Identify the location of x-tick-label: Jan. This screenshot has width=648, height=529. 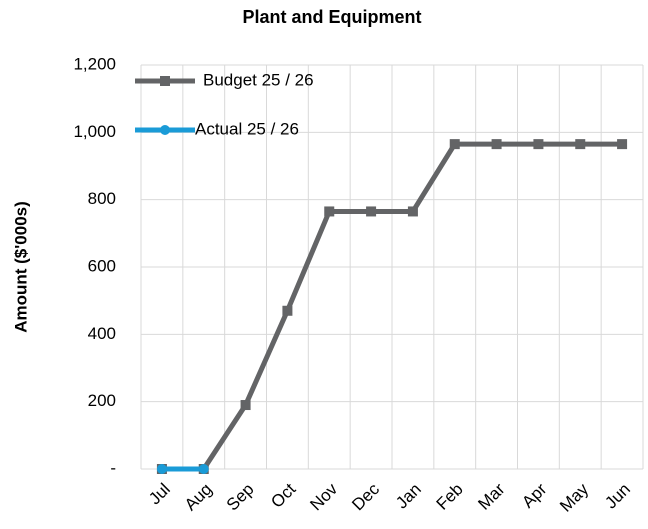
(408, 496).